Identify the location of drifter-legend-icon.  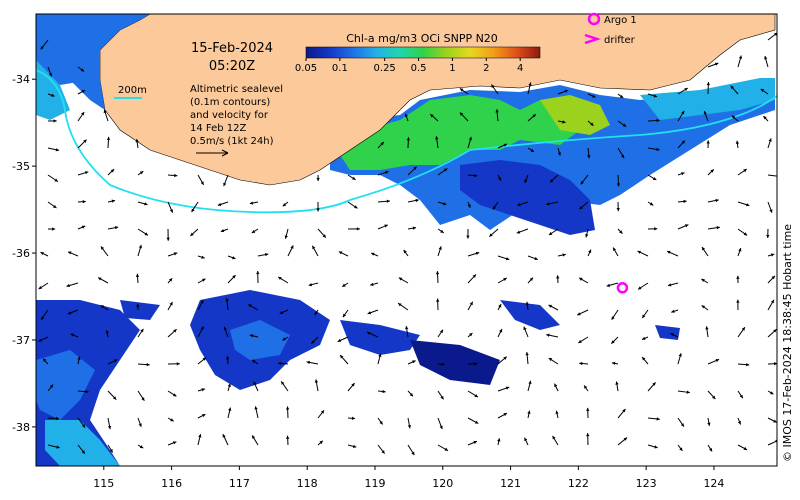
(592, 39).